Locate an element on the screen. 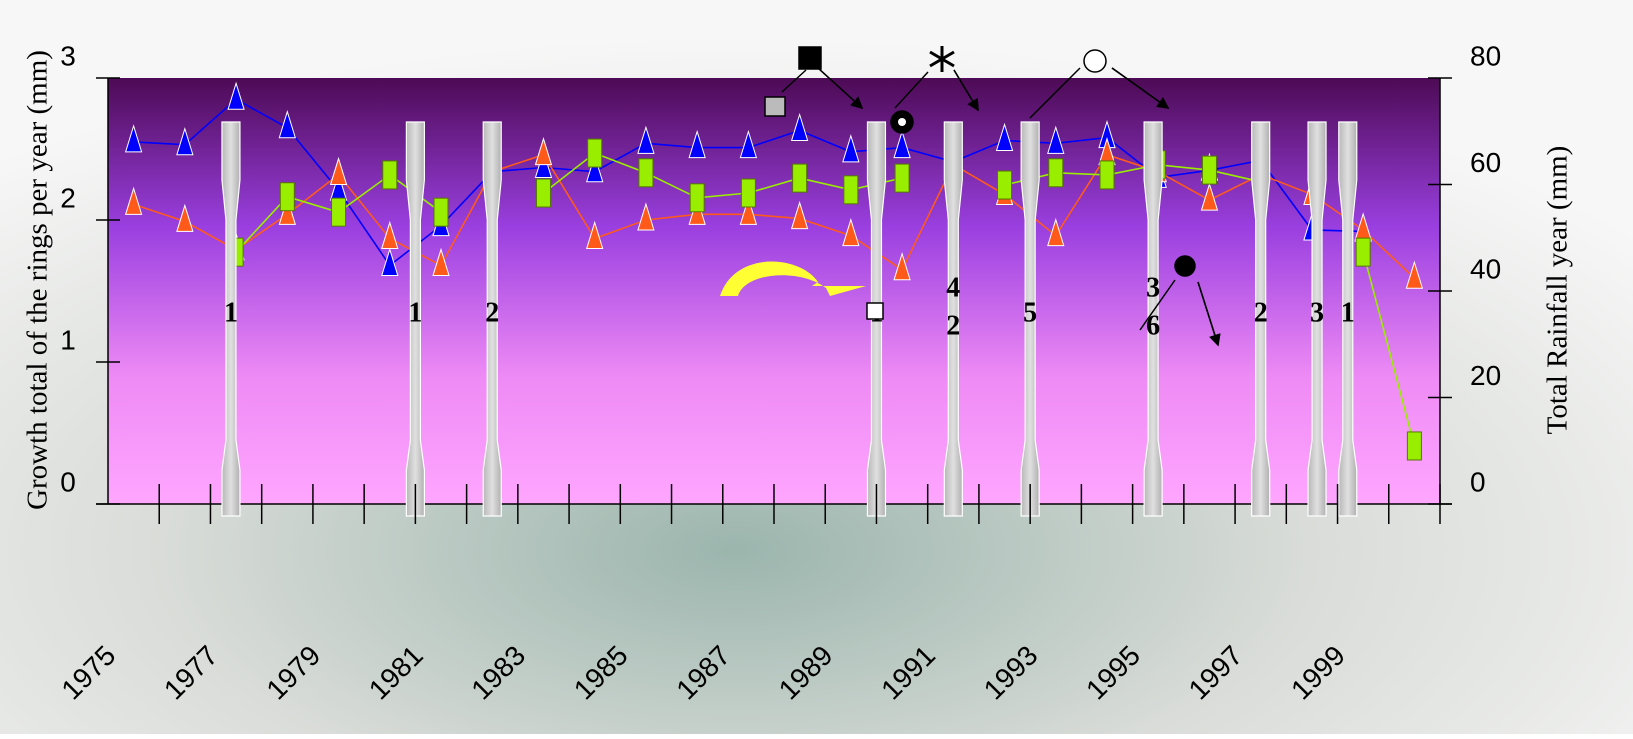 The image size is (1633, 739). annotation-label: 4 is located at coordinates (953, 287).